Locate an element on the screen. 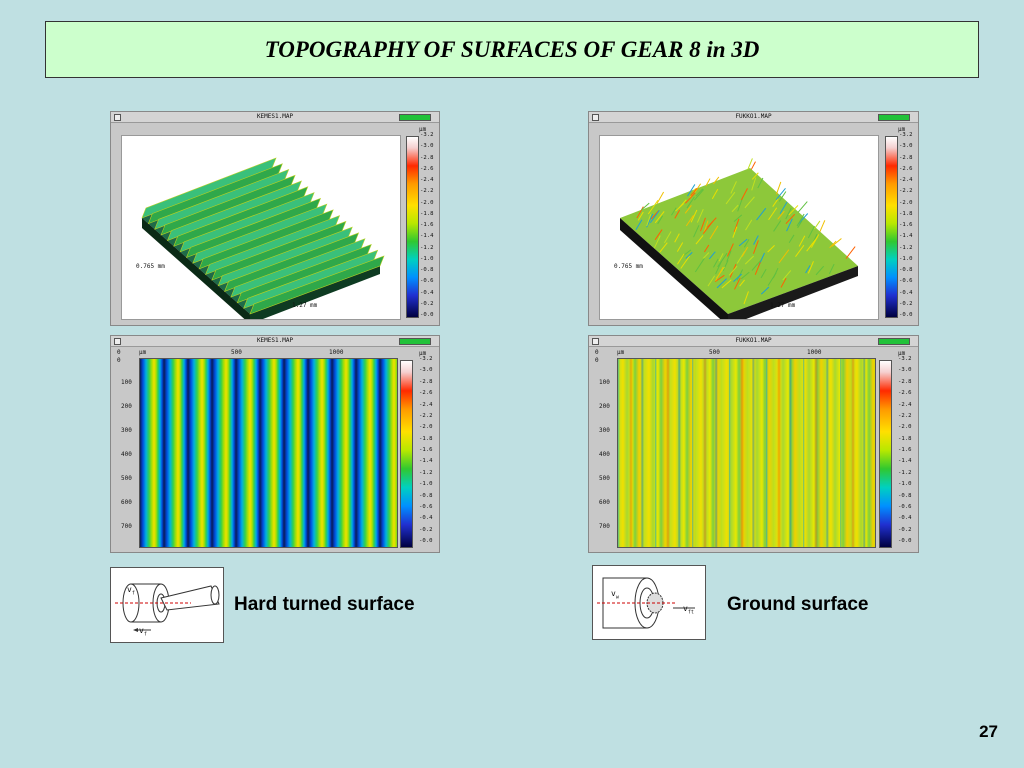 Image resolution: width=1024 pixels, height=768 pixels. dim-y-label: 0.765 mm is located at coordinates (150, 266).